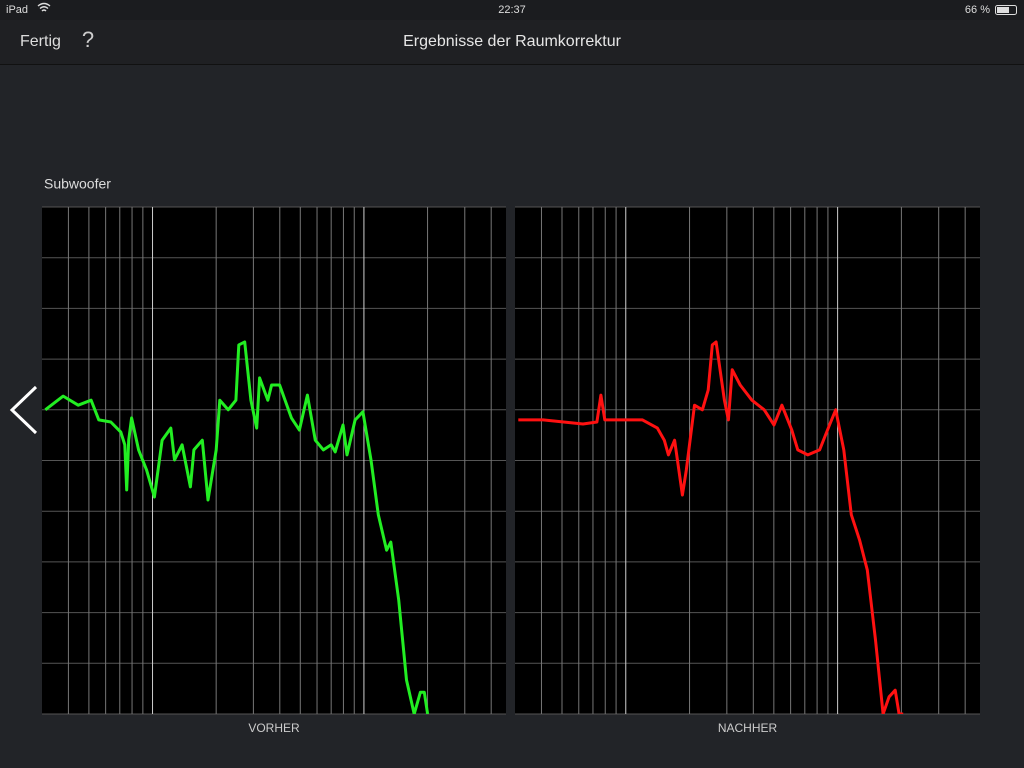 The width and height of the screenshot is (1024, 768). Describe the element at coordinates (44, 7) in the screenshot. I see `wifi-icon` at that location.